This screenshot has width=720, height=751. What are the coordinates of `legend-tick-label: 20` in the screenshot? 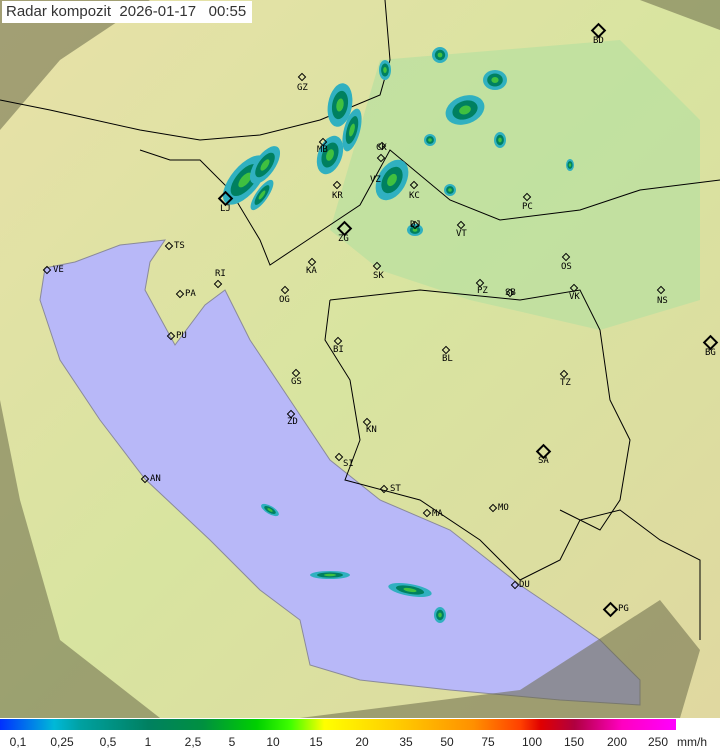 It's located at (362, 742).